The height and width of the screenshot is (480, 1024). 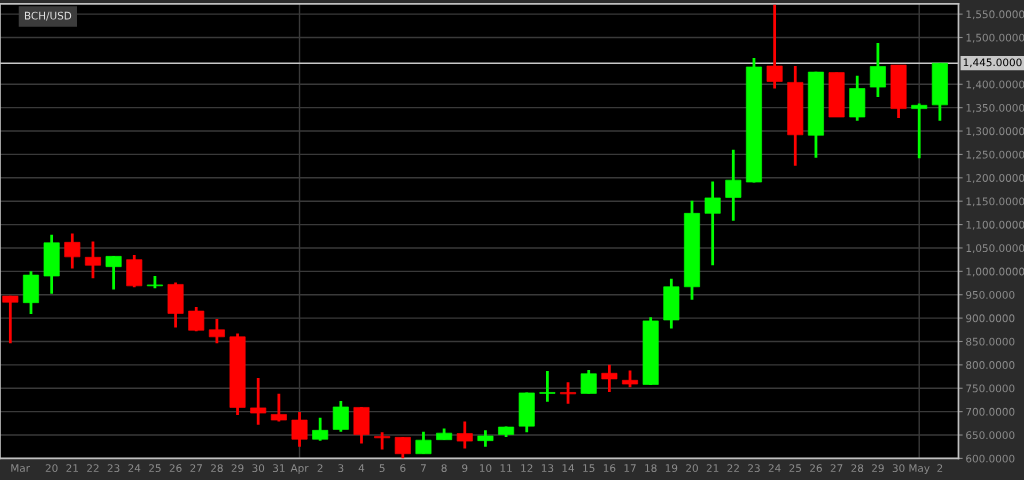 What do you see at coordinates (995, 15) in the screenshot?
I see `y-tick-label: 1,550.0000` at bounding box center [995, 15].